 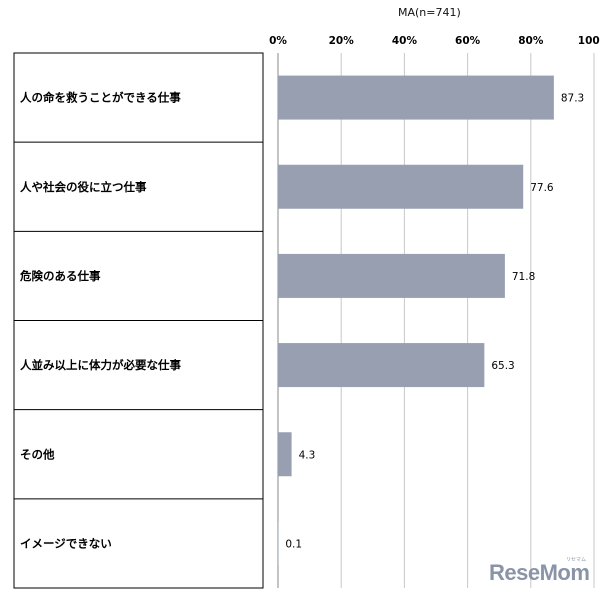 I want to click on category-label: 人や社会の役に立つ仕事, so click(x=83, y=187).